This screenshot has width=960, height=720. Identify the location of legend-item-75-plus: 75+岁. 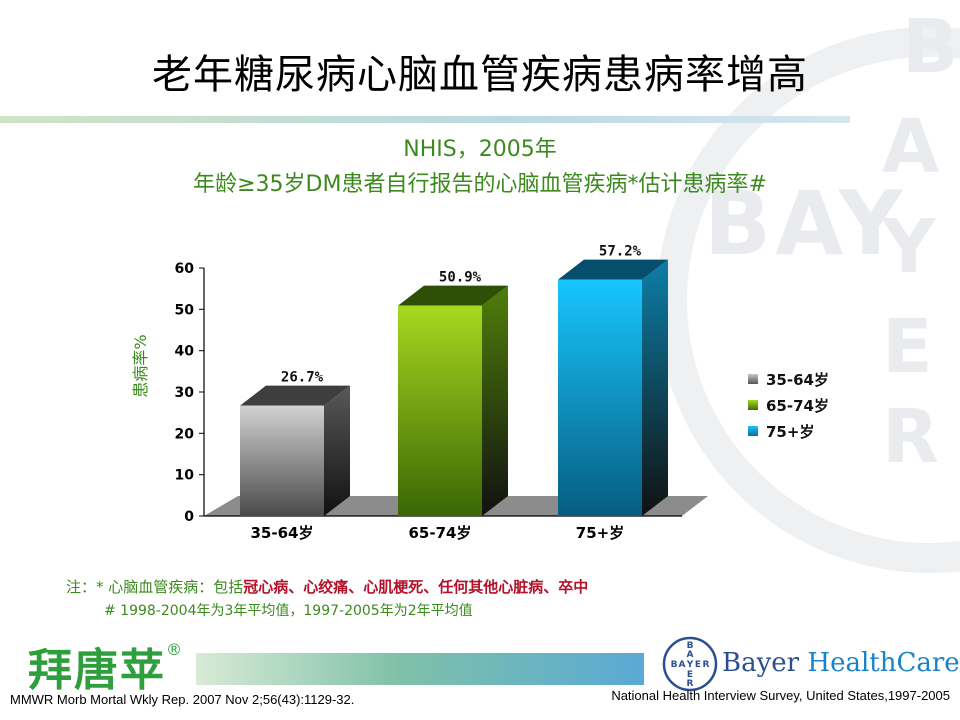
(788, 431).